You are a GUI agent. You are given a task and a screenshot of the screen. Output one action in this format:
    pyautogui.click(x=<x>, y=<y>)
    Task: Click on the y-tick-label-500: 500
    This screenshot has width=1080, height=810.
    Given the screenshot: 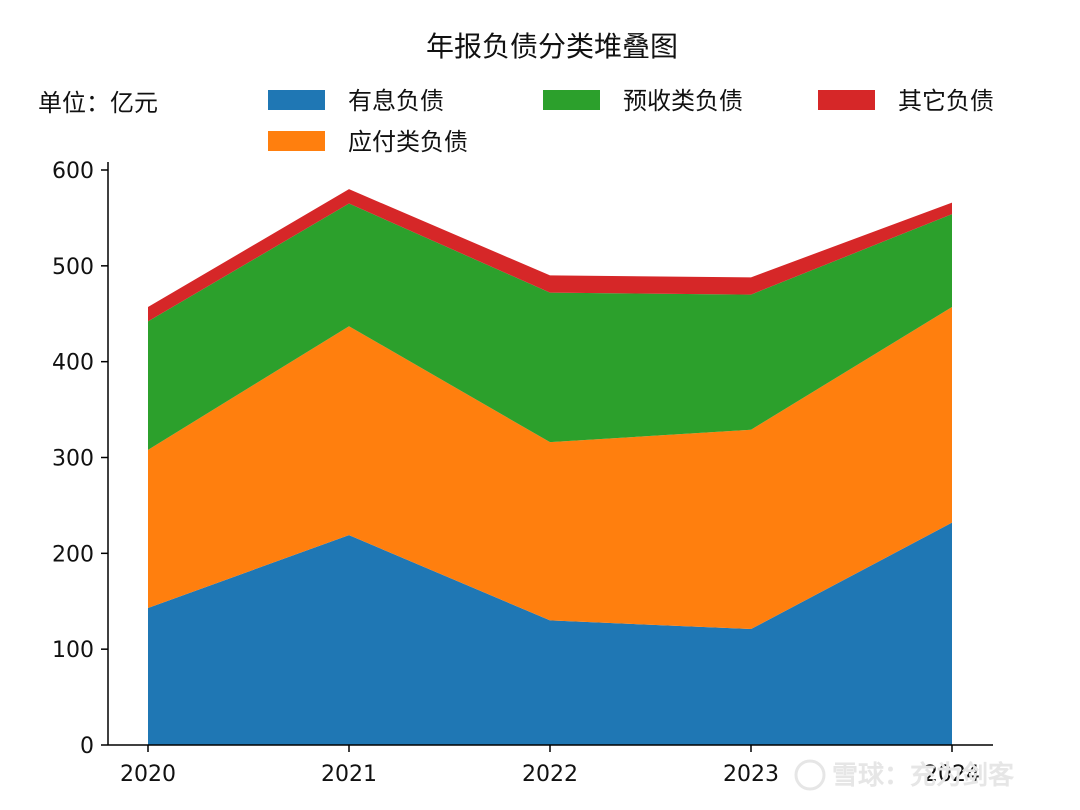 What is the action you would take?
    pyautogui.click(x=73, y=267)
    